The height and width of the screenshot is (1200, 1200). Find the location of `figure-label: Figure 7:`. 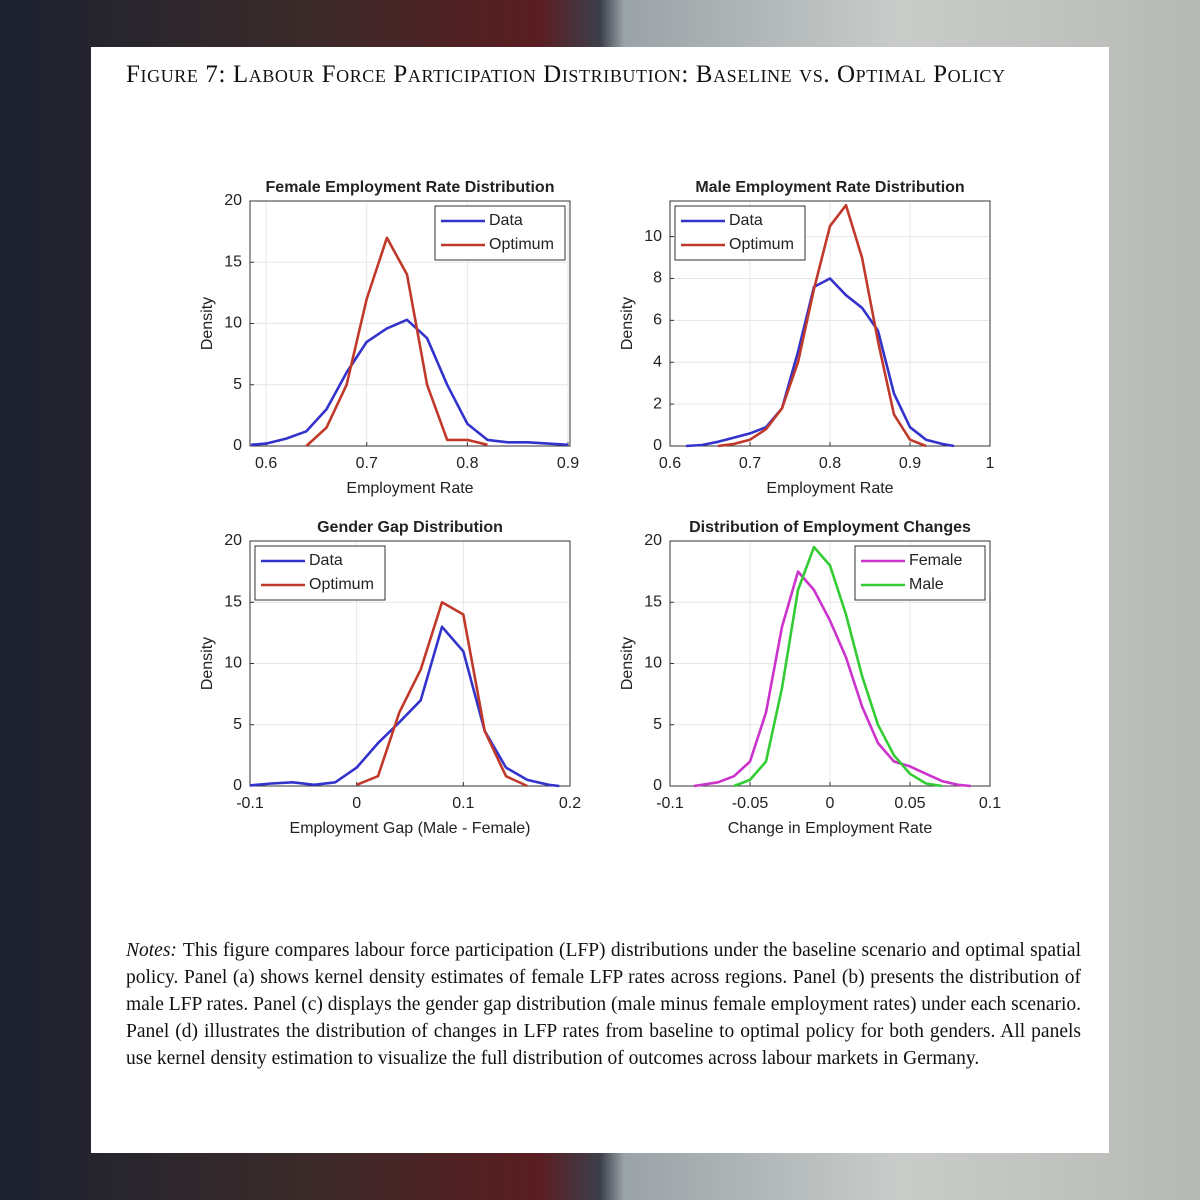

figure-label: Figure 7: is located at coordinates (176, 74).